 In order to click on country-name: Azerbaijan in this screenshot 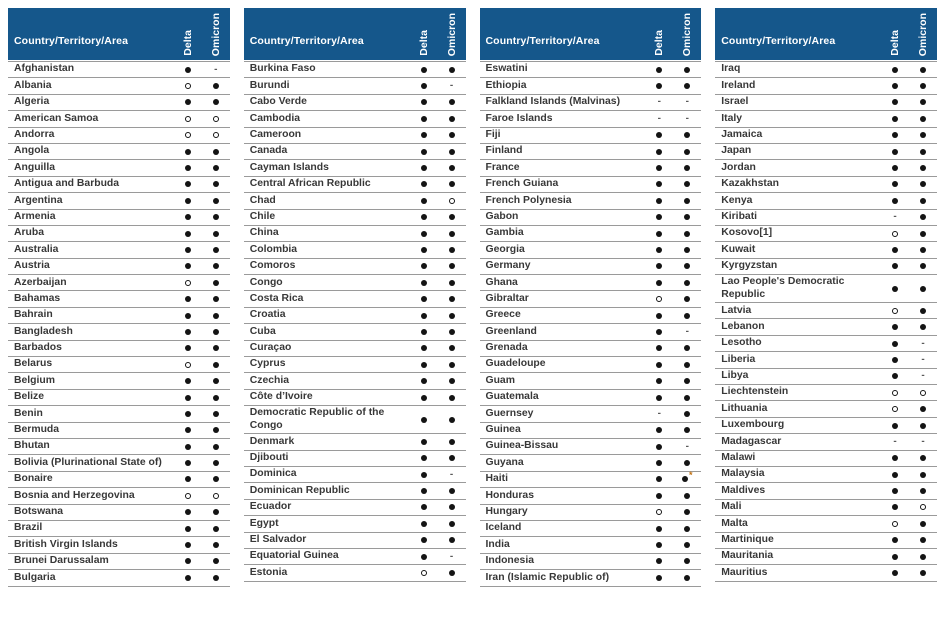, I will do `click(40, 282)`.